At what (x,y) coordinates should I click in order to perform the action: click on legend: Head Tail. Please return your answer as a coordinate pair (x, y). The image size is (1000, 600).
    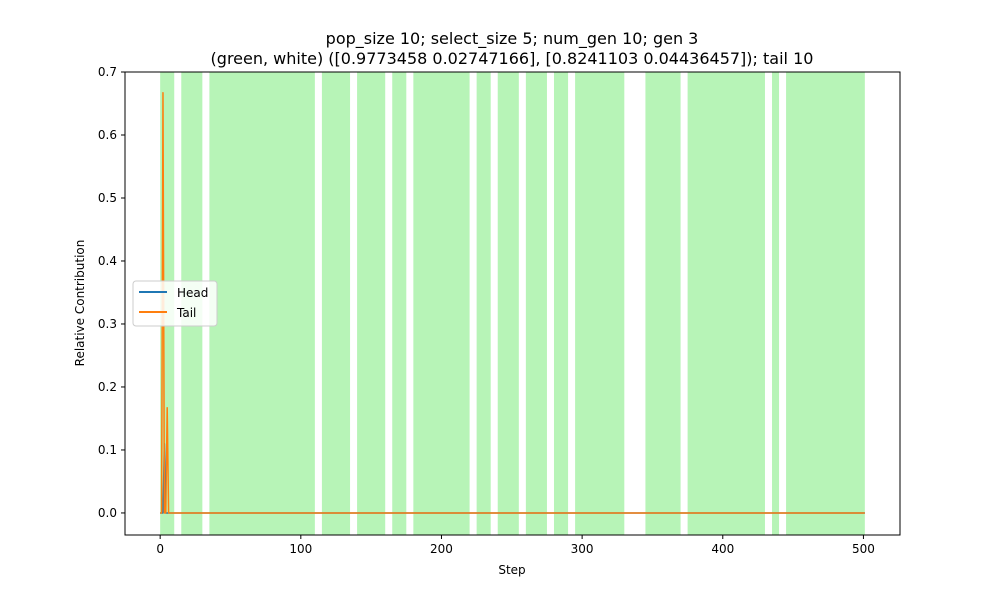
    Looking at the image, I should click on (175, 303).